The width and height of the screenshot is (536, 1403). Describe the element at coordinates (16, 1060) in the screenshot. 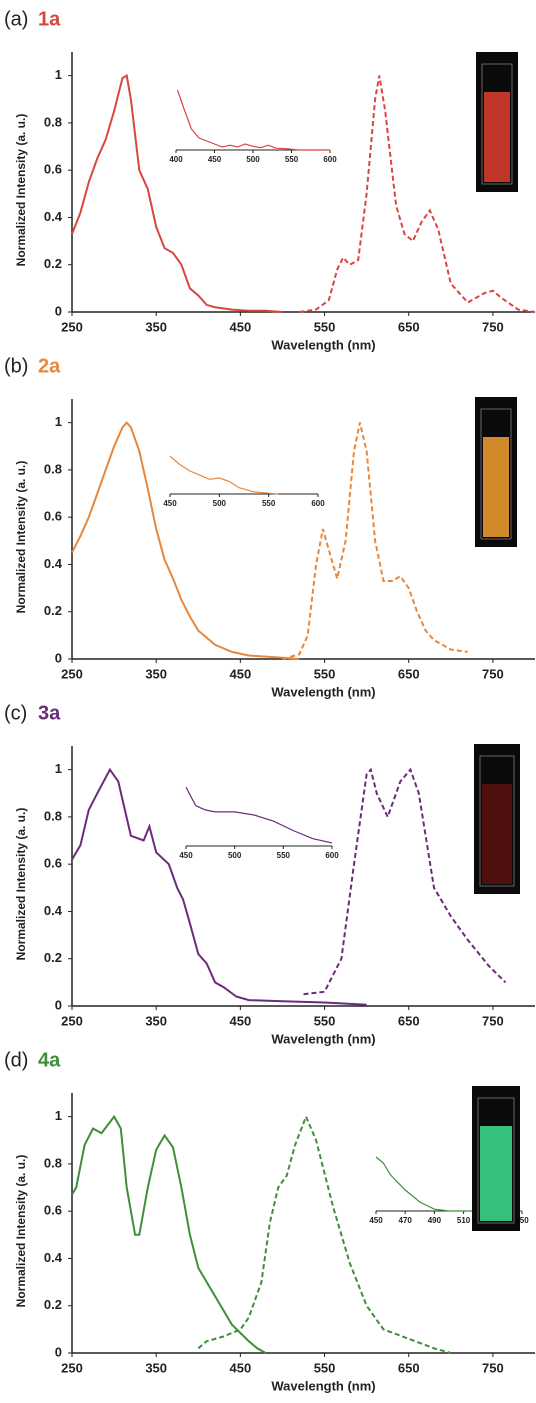

I see `panel-label: (d)` at that location.